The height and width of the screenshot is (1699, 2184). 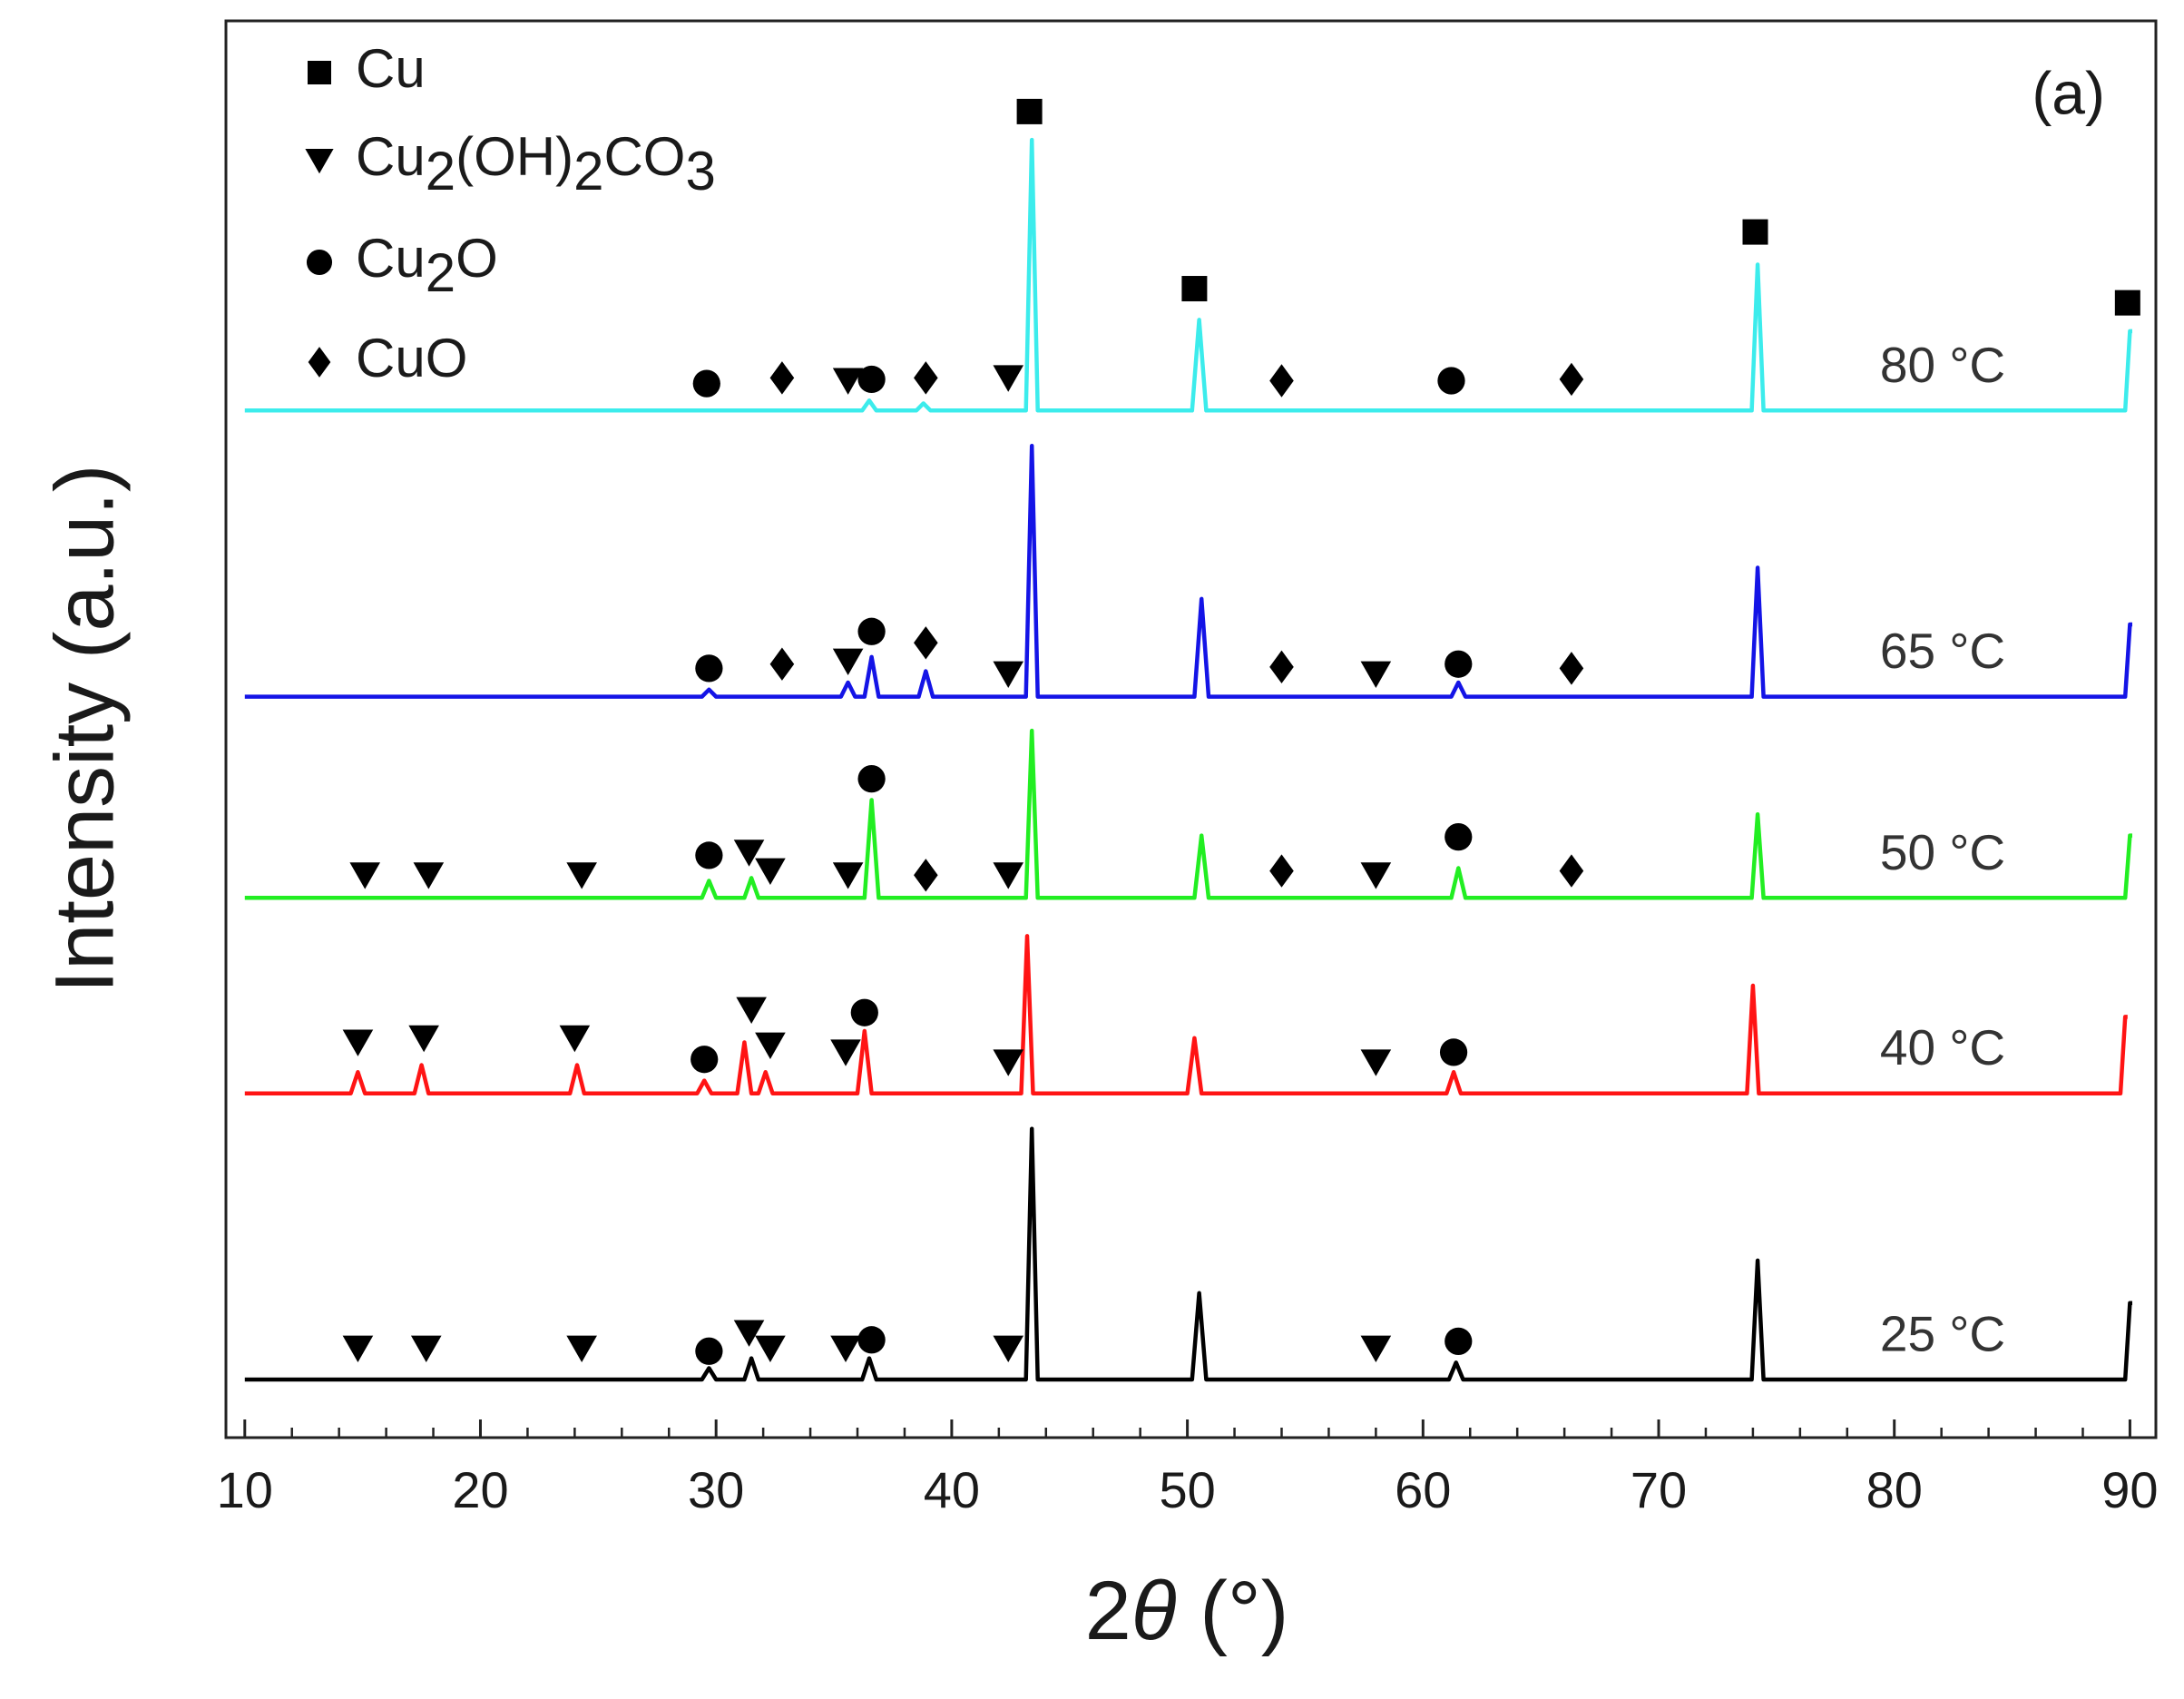 I want to click on x-axis-title: 2θ (°), so click(x=1187, y=1611).